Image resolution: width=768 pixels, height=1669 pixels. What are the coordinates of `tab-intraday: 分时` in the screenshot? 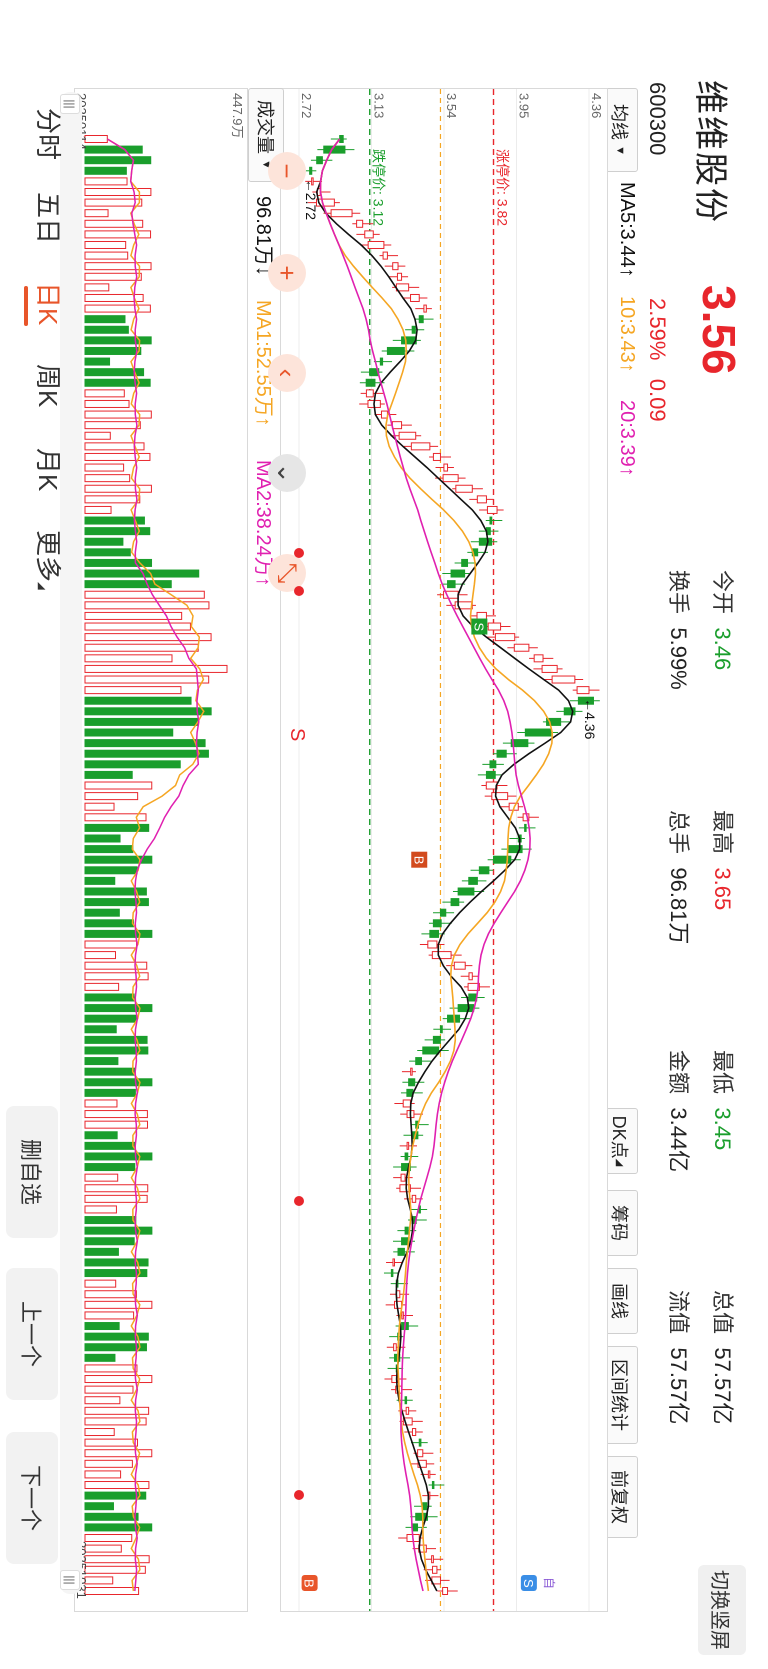 It's located at (48, 134).